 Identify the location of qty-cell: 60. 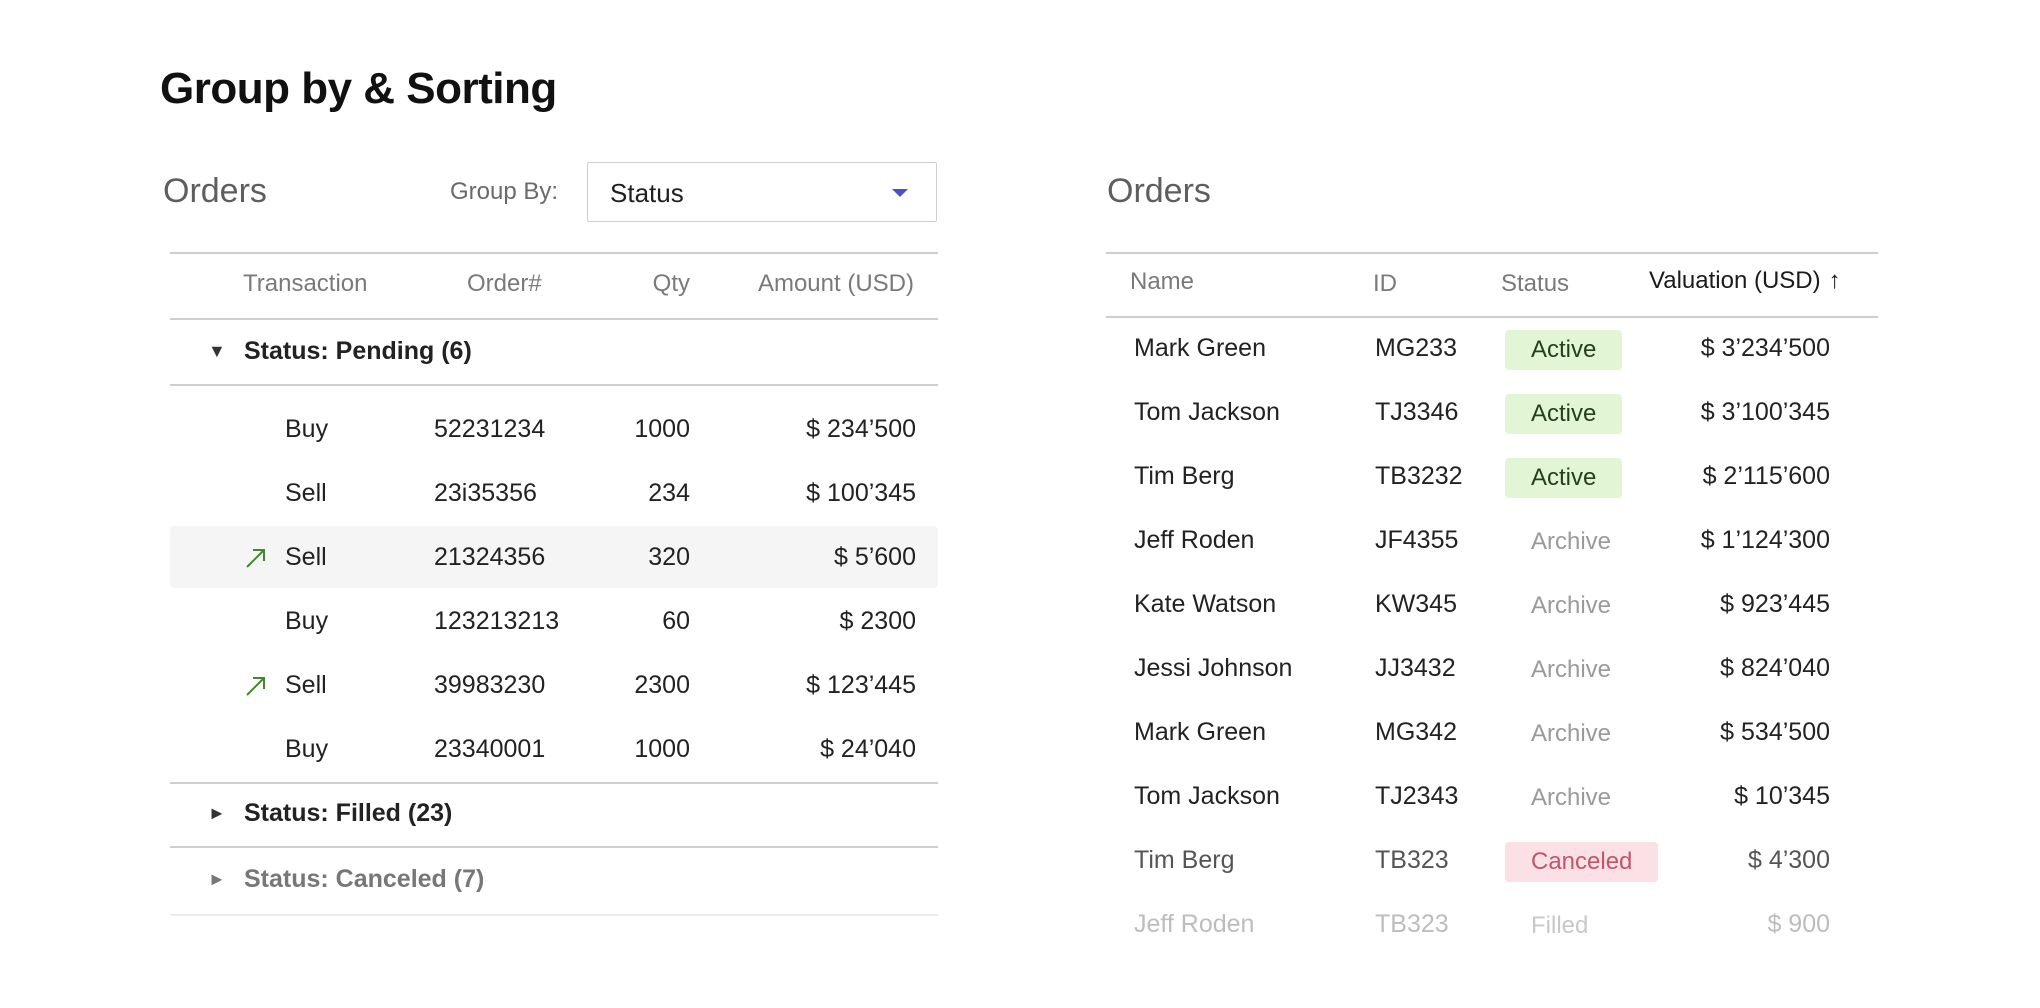
(676, 621).